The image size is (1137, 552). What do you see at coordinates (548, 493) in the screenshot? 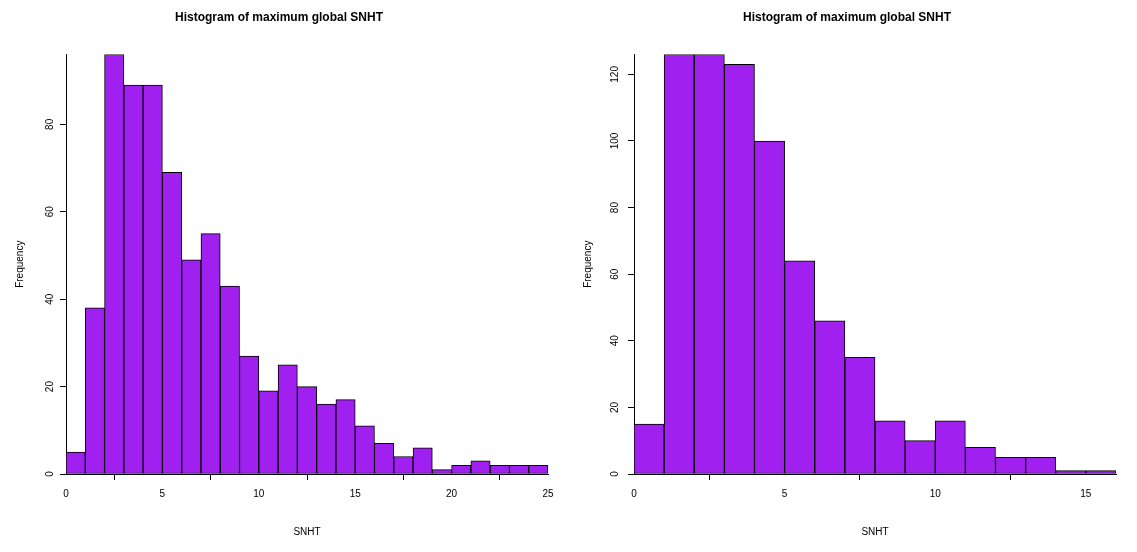
I see `x-tick-label: 25` at bounding box center [548, 493].